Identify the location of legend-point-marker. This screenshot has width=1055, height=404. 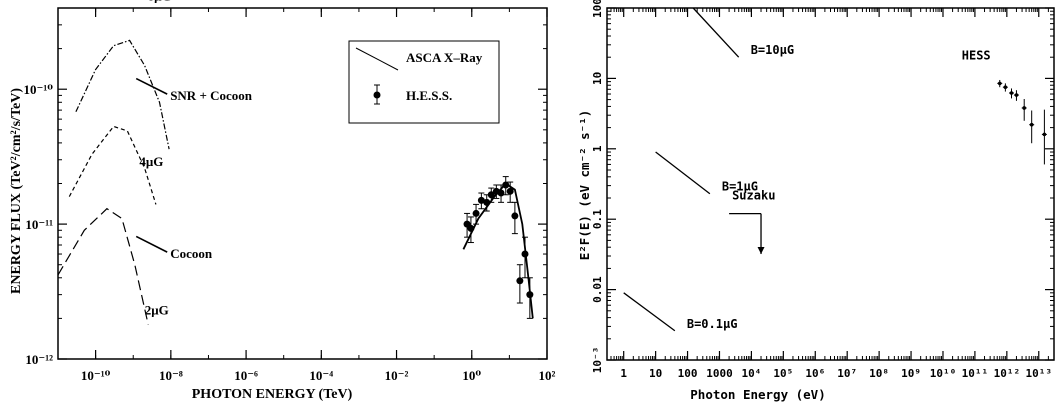
(377, 95).